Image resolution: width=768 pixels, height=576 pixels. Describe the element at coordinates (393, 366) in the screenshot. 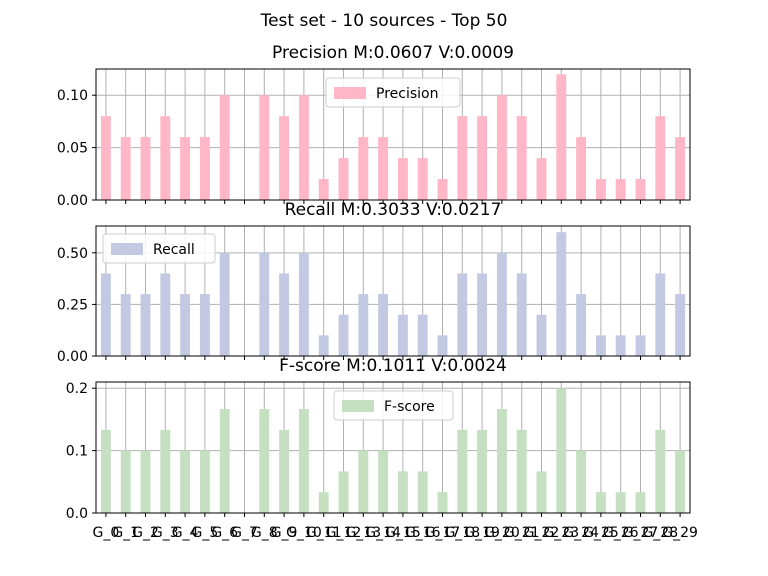

I see `fscore-title: F-score M:0.1011 V:0.0024` at that location.